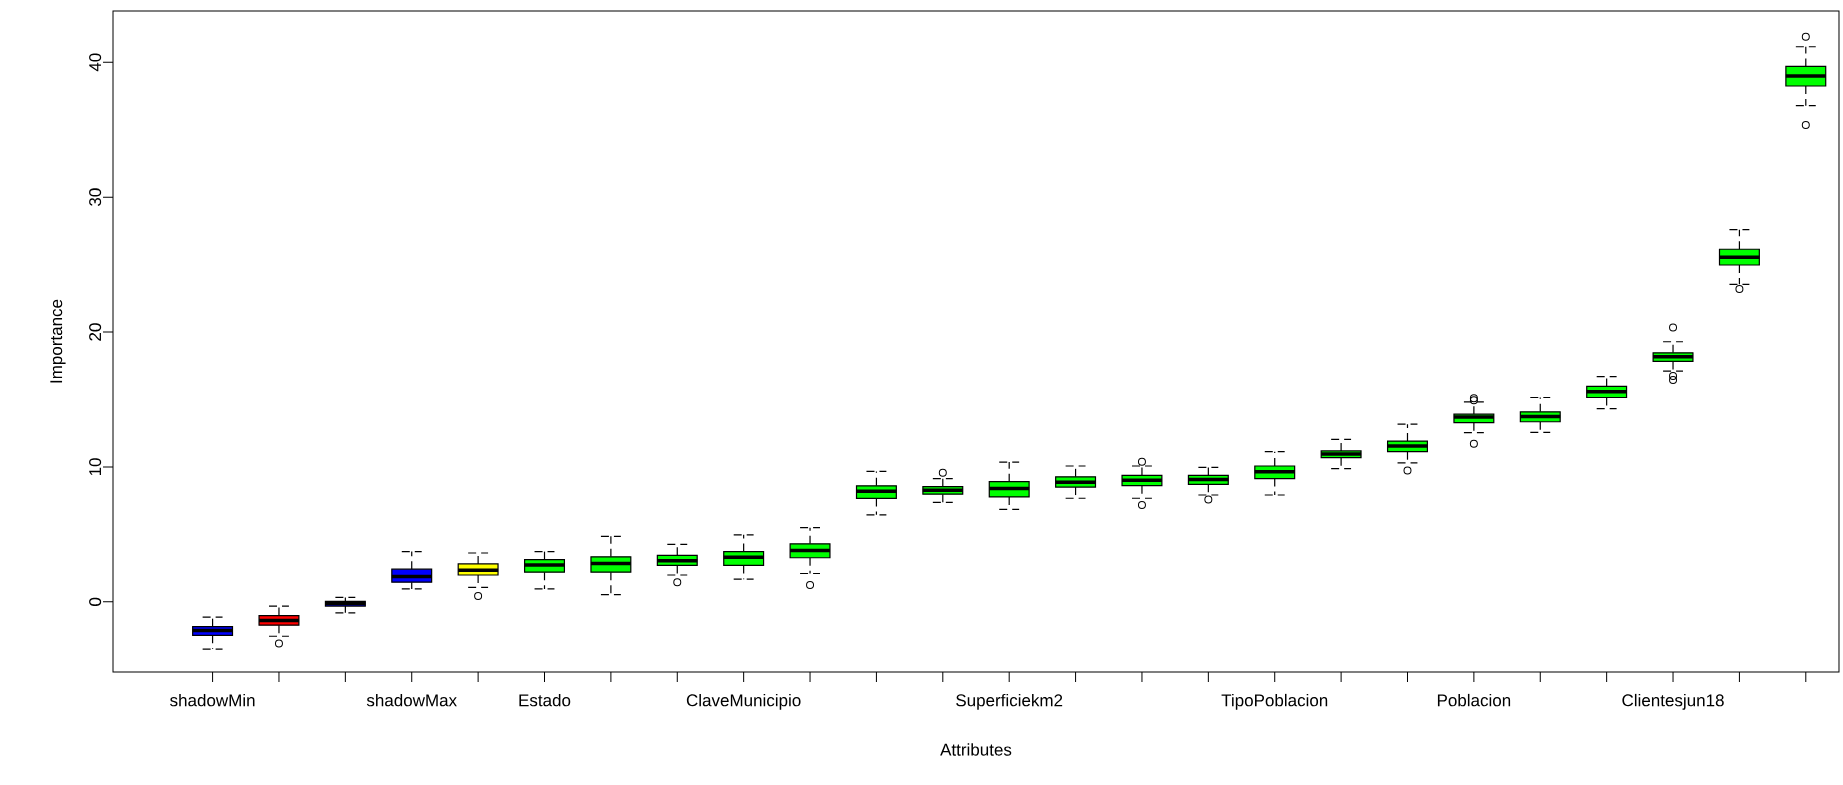 The height and width of the screenshot is (785, 1843). What do you see at coordinates (95, 601) in the screenshot?
I see `y-tick-label: 0` at bounding box center [95, 601].